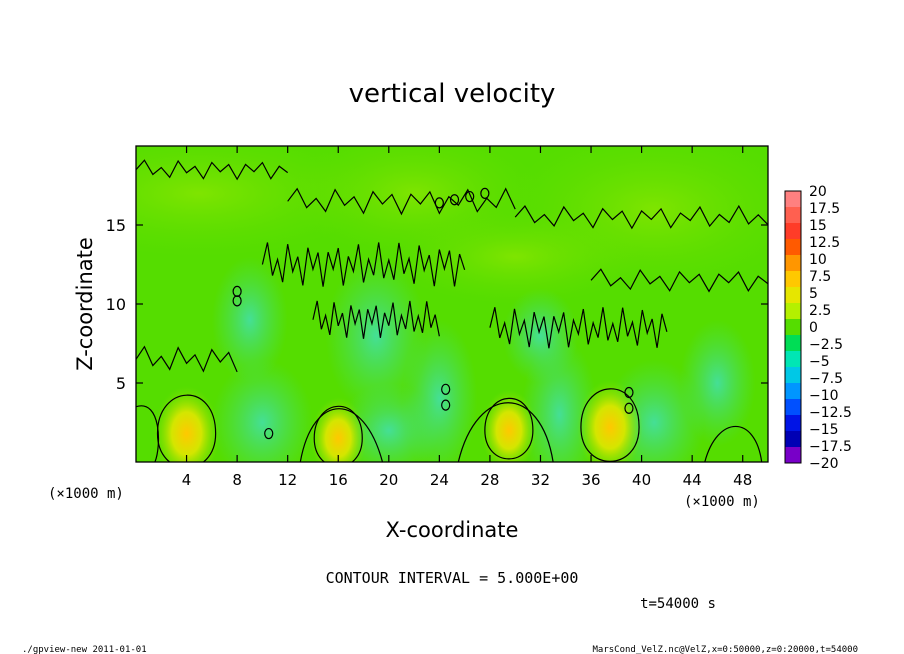 The width and height of the screenshot is (904, 654). What do you see at coordinates (237, 480) in the screenshot?
I see `x-tick-label: 8` at bounding box center [237, 480].